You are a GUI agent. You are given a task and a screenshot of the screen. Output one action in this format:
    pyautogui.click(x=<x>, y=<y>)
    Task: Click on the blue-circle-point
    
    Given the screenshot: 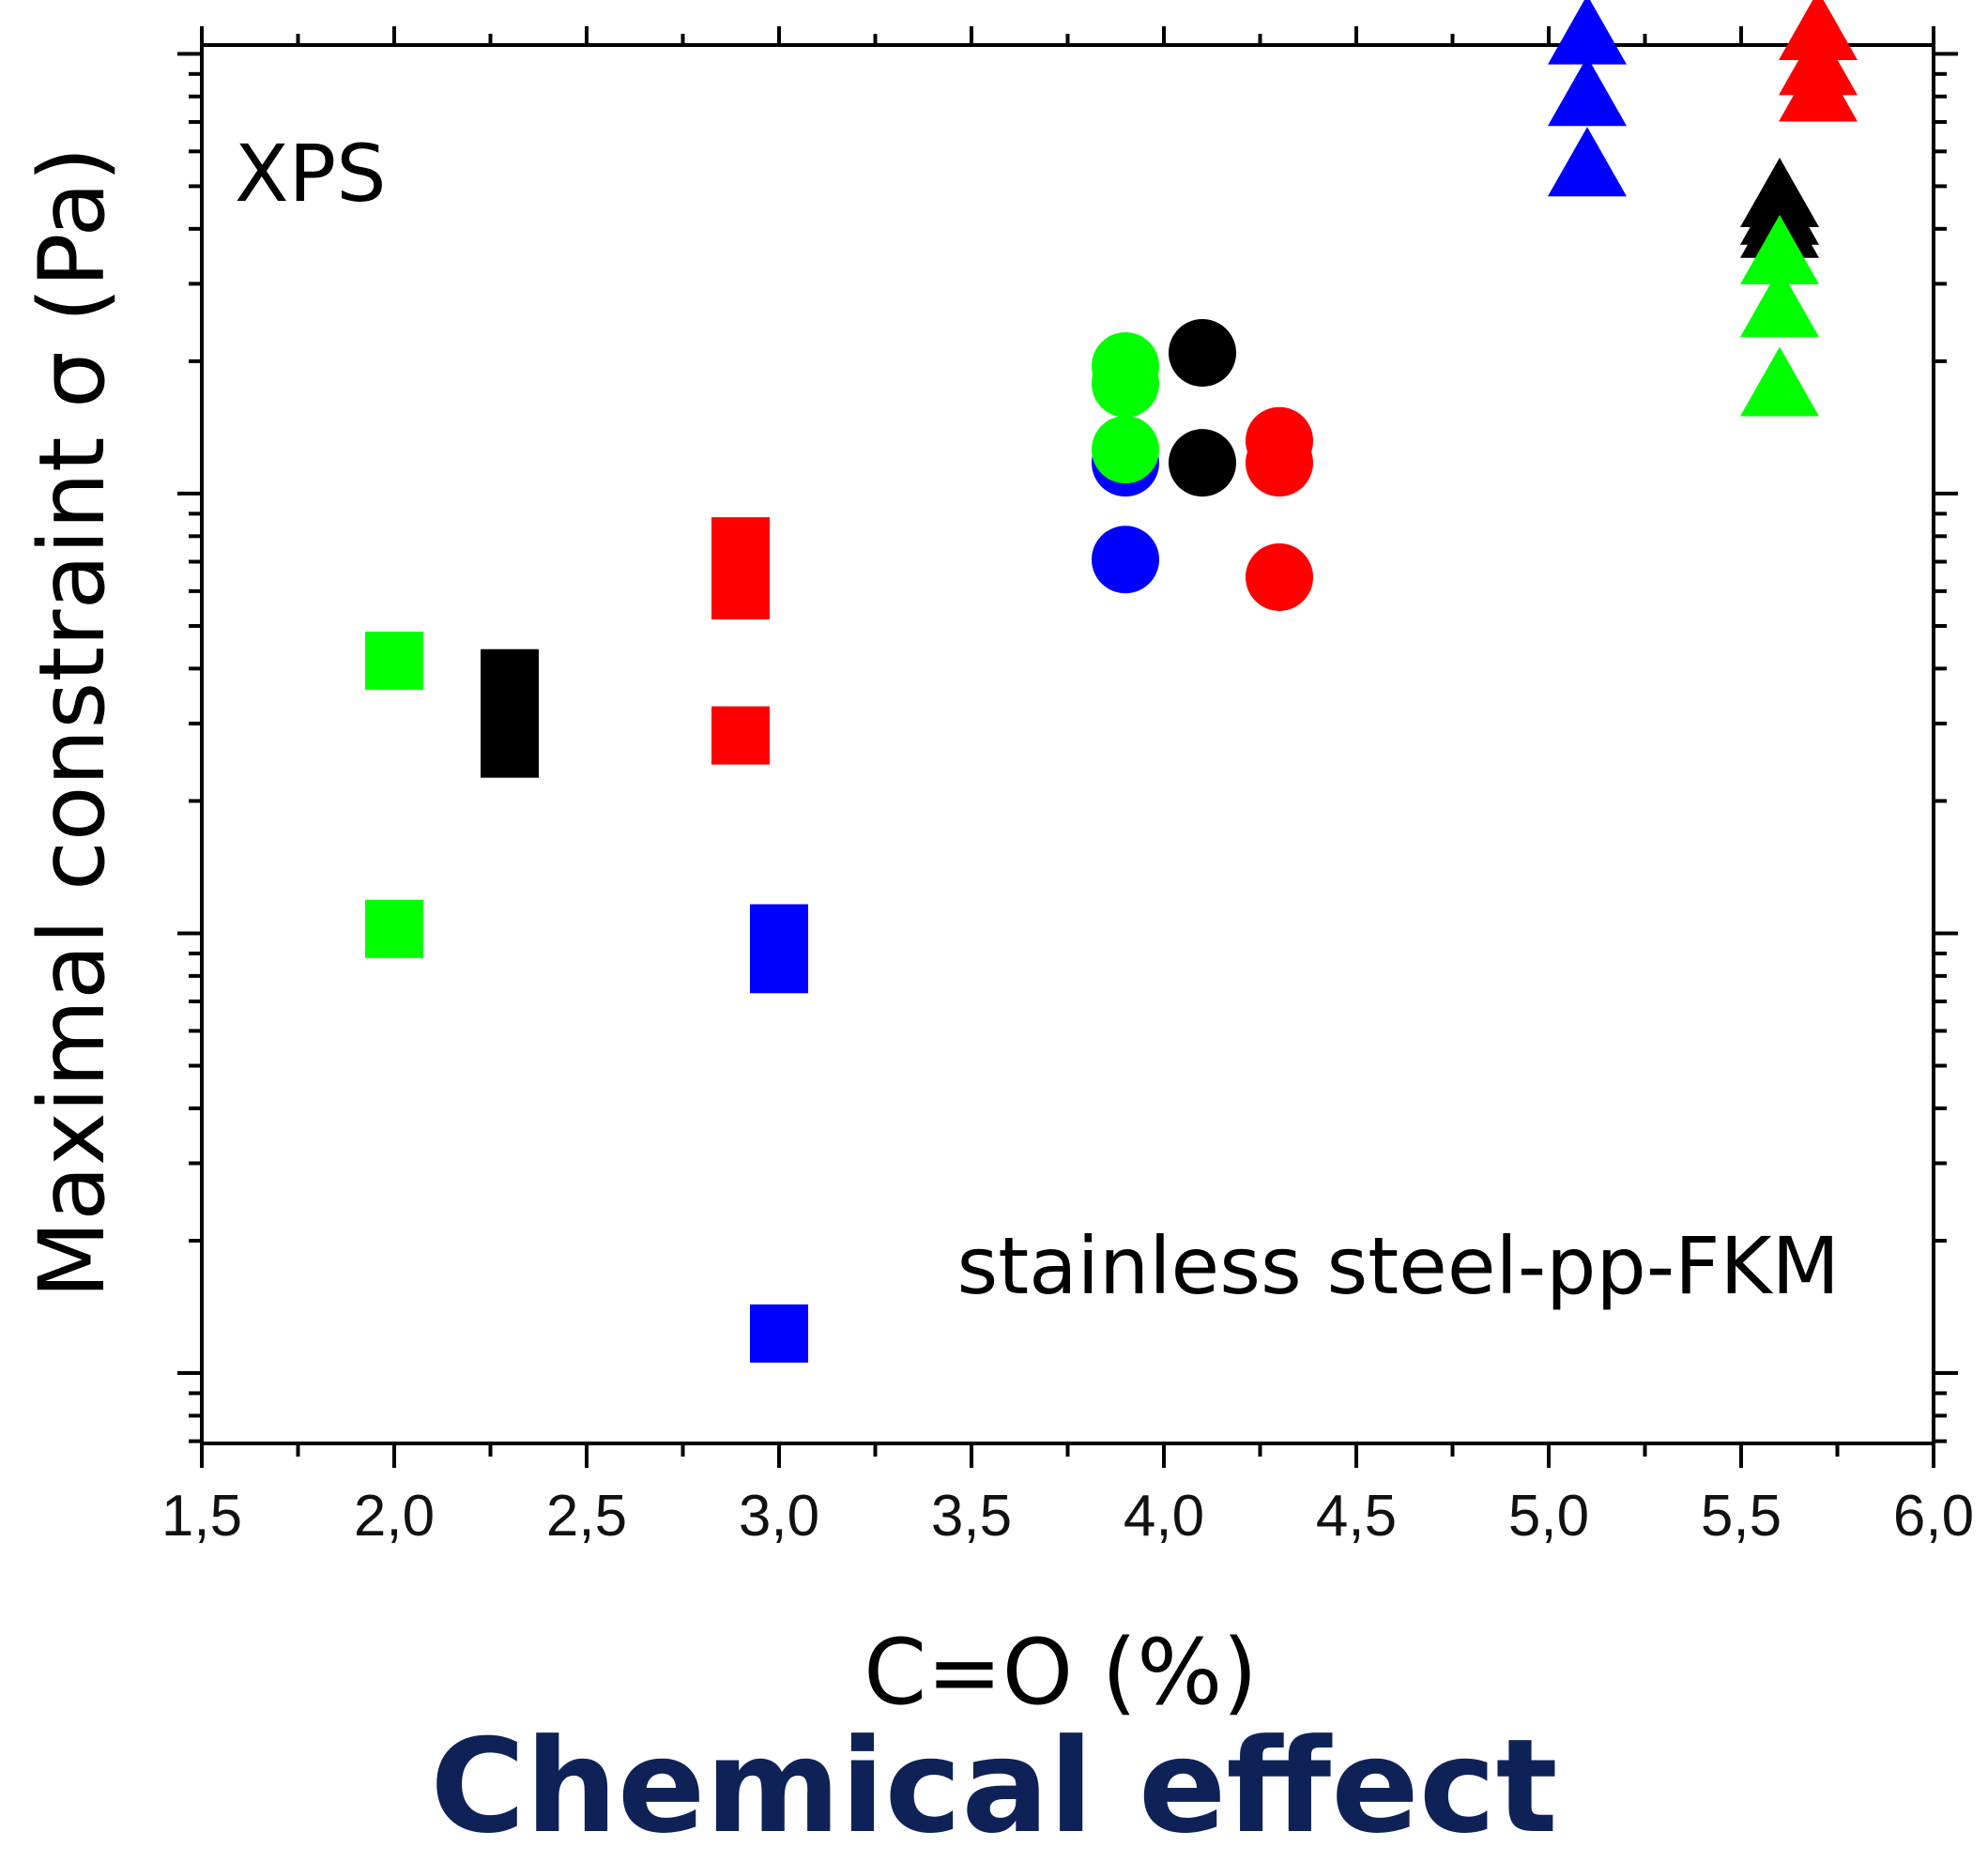 What is the action you would take?
    pyautogui.click(x=1126, y=560)
    